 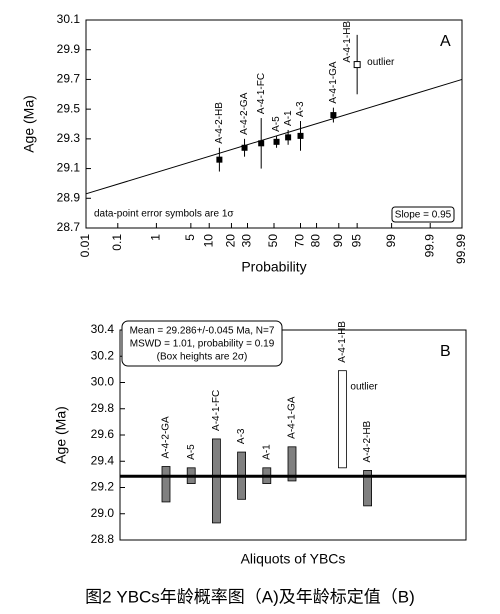 I want to click on y-tick-label: 29.9, so click(x=69, y=49).